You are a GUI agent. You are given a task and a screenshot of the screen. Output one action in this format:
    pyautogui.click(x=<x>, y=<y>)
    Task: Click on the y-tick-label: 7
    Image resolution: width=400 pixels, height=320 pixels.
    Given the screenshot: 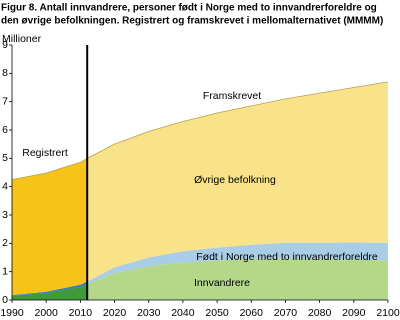 What is the action you would take?
    pyautogui.click(x=5, y=101)
    